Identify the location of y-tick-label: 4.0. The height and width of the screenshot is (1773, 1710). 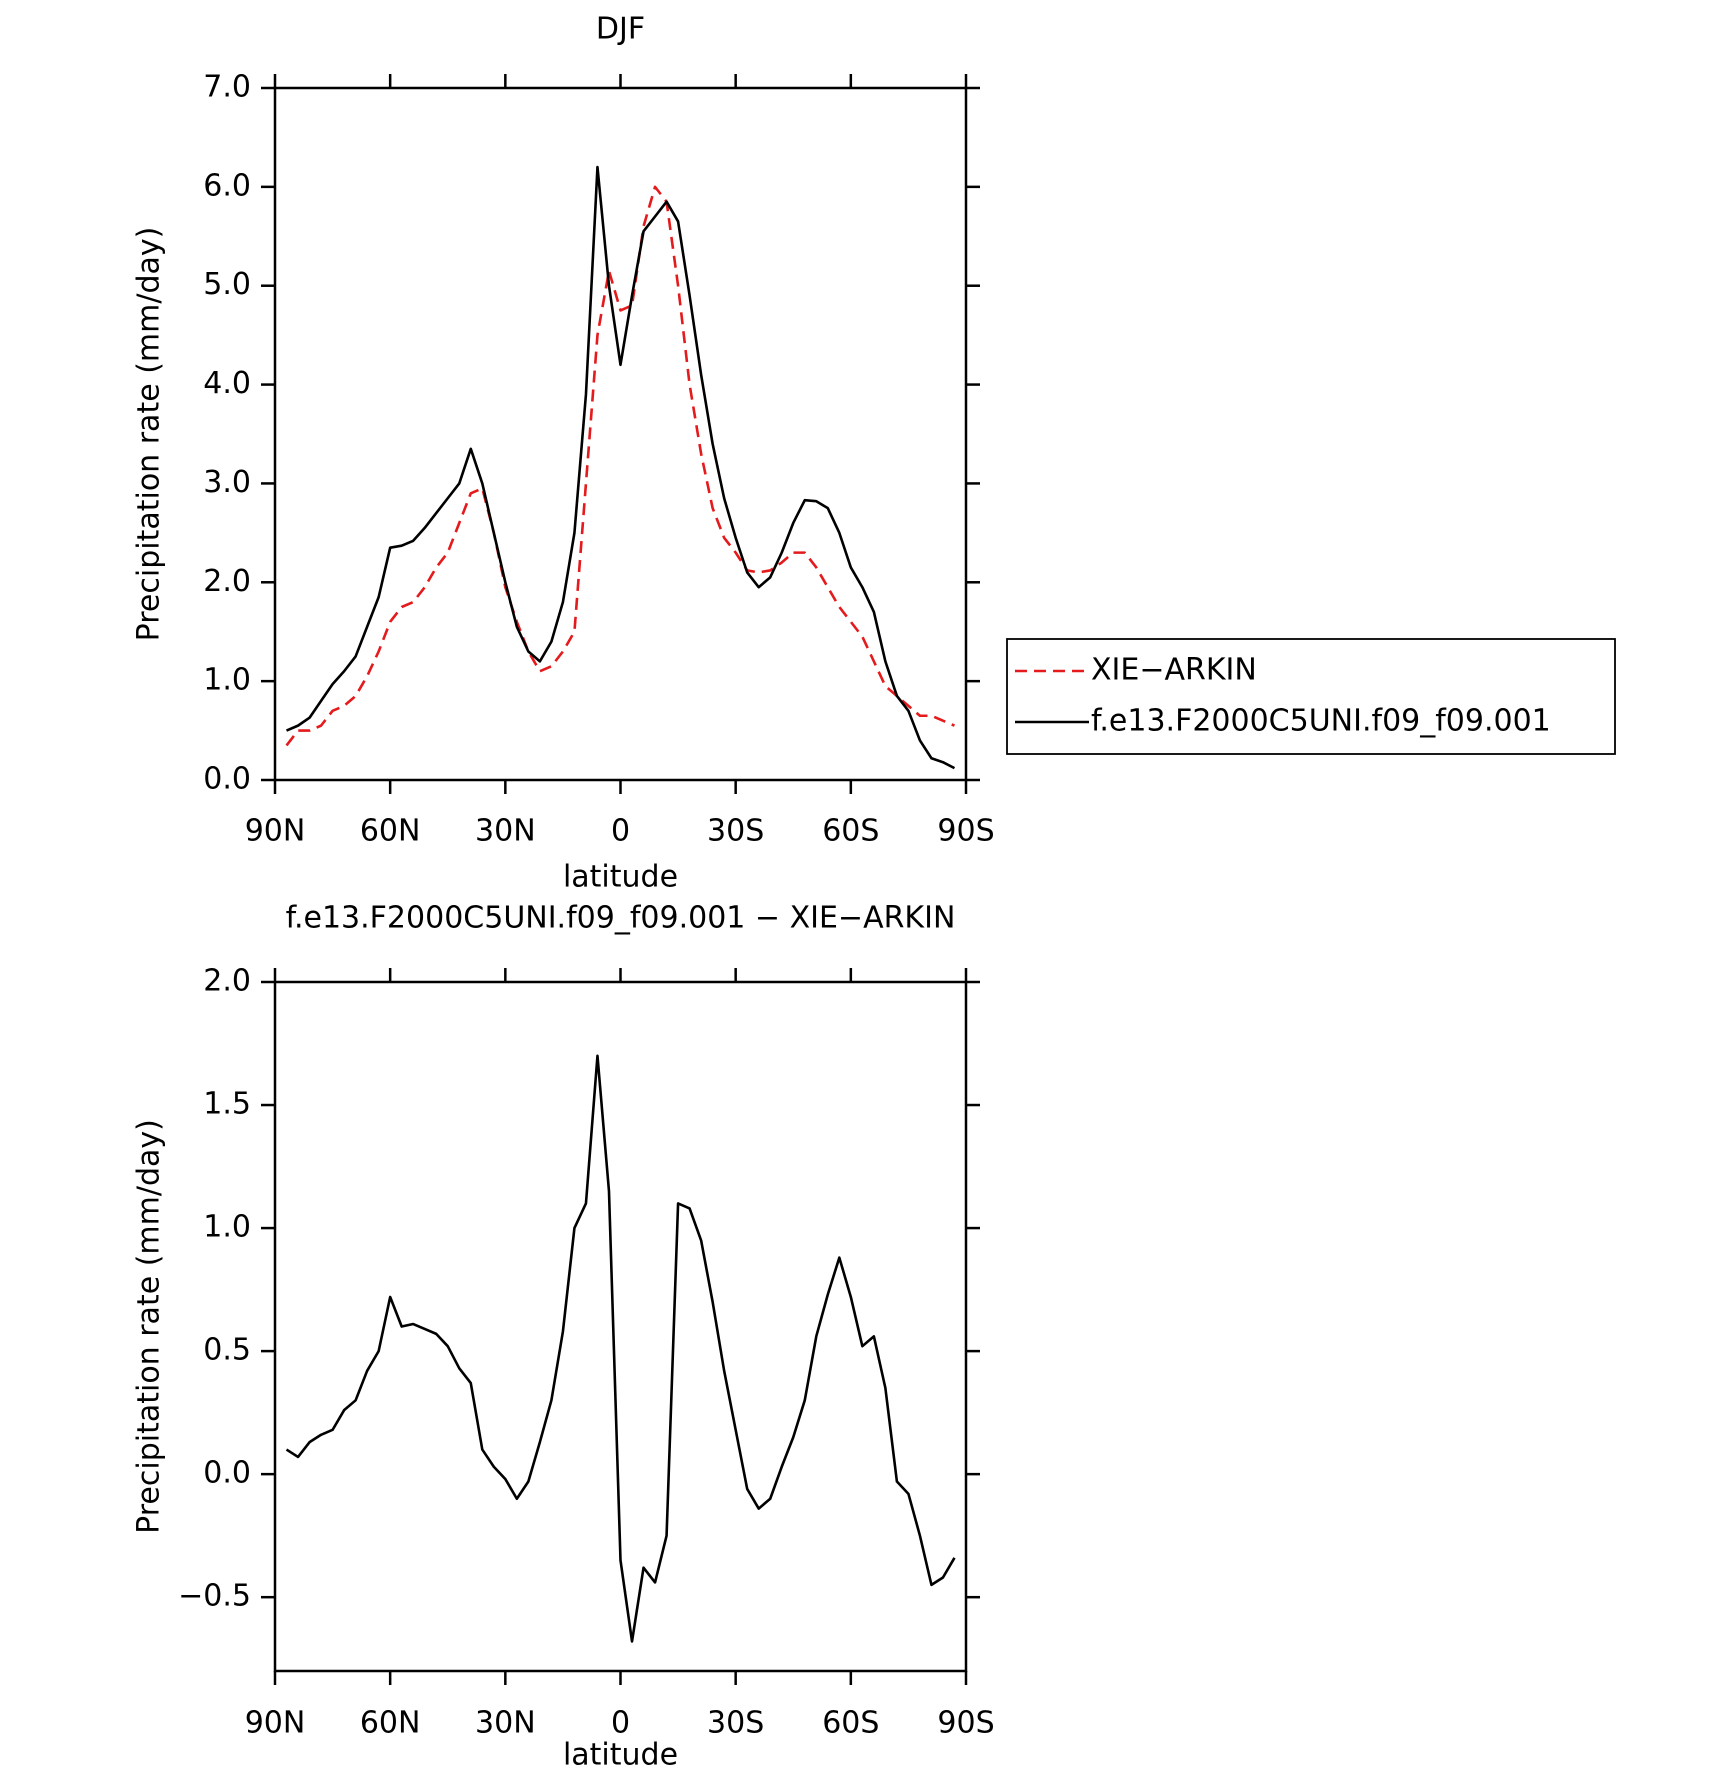
(227, 383).